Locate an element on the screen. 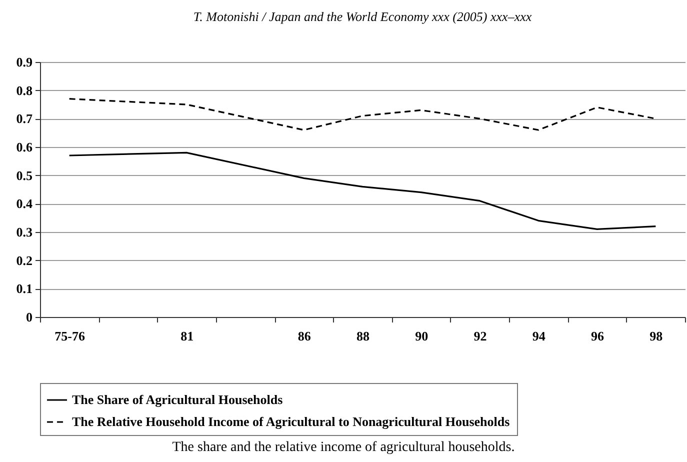 The height and width of the screenshot is (462, 687). y-tick-label: 0.5 is located at coordinates (24, 175).